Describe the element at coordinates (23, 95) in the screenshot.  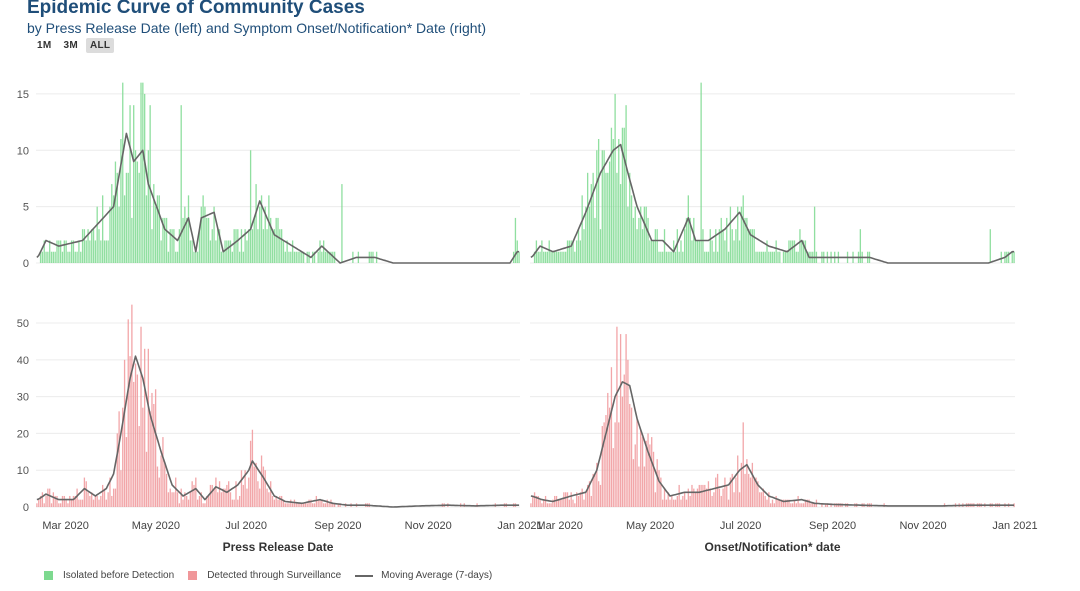
I see `y-tick-label: 15` at that location.